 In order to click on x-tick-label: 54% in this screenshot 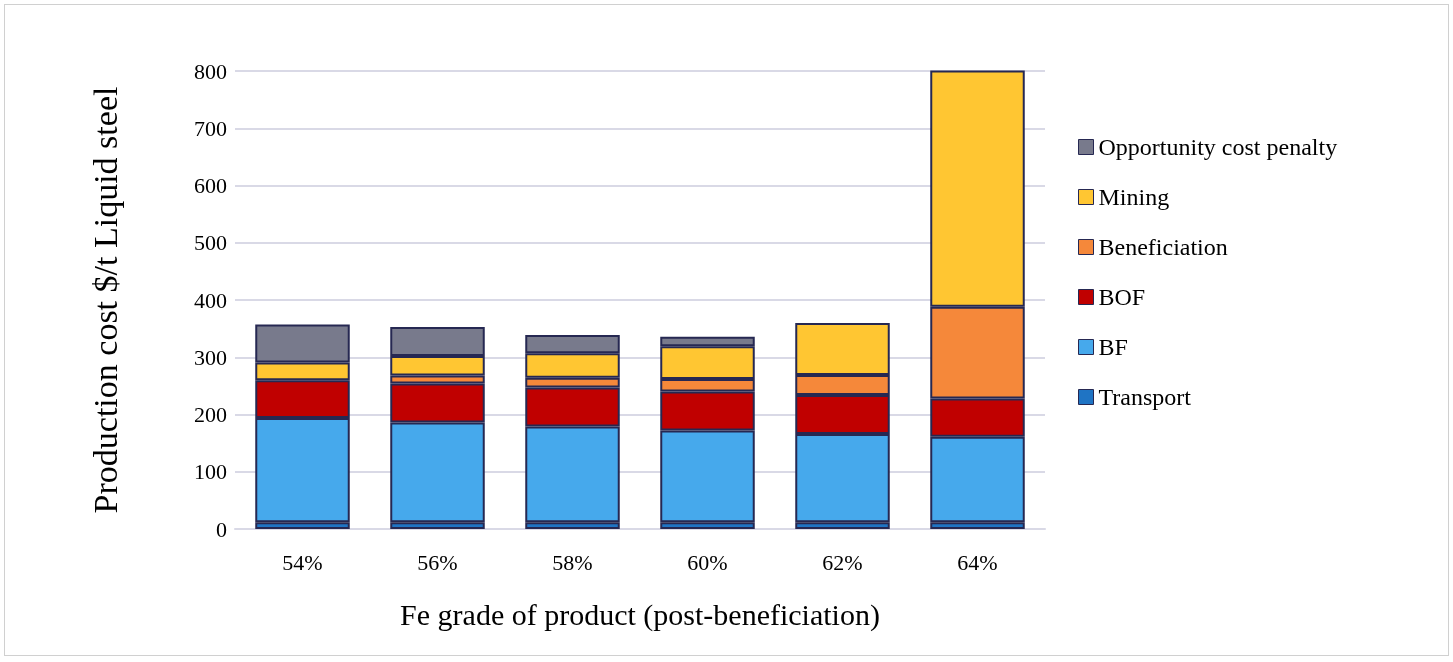, I will do `click(302, 562)`.